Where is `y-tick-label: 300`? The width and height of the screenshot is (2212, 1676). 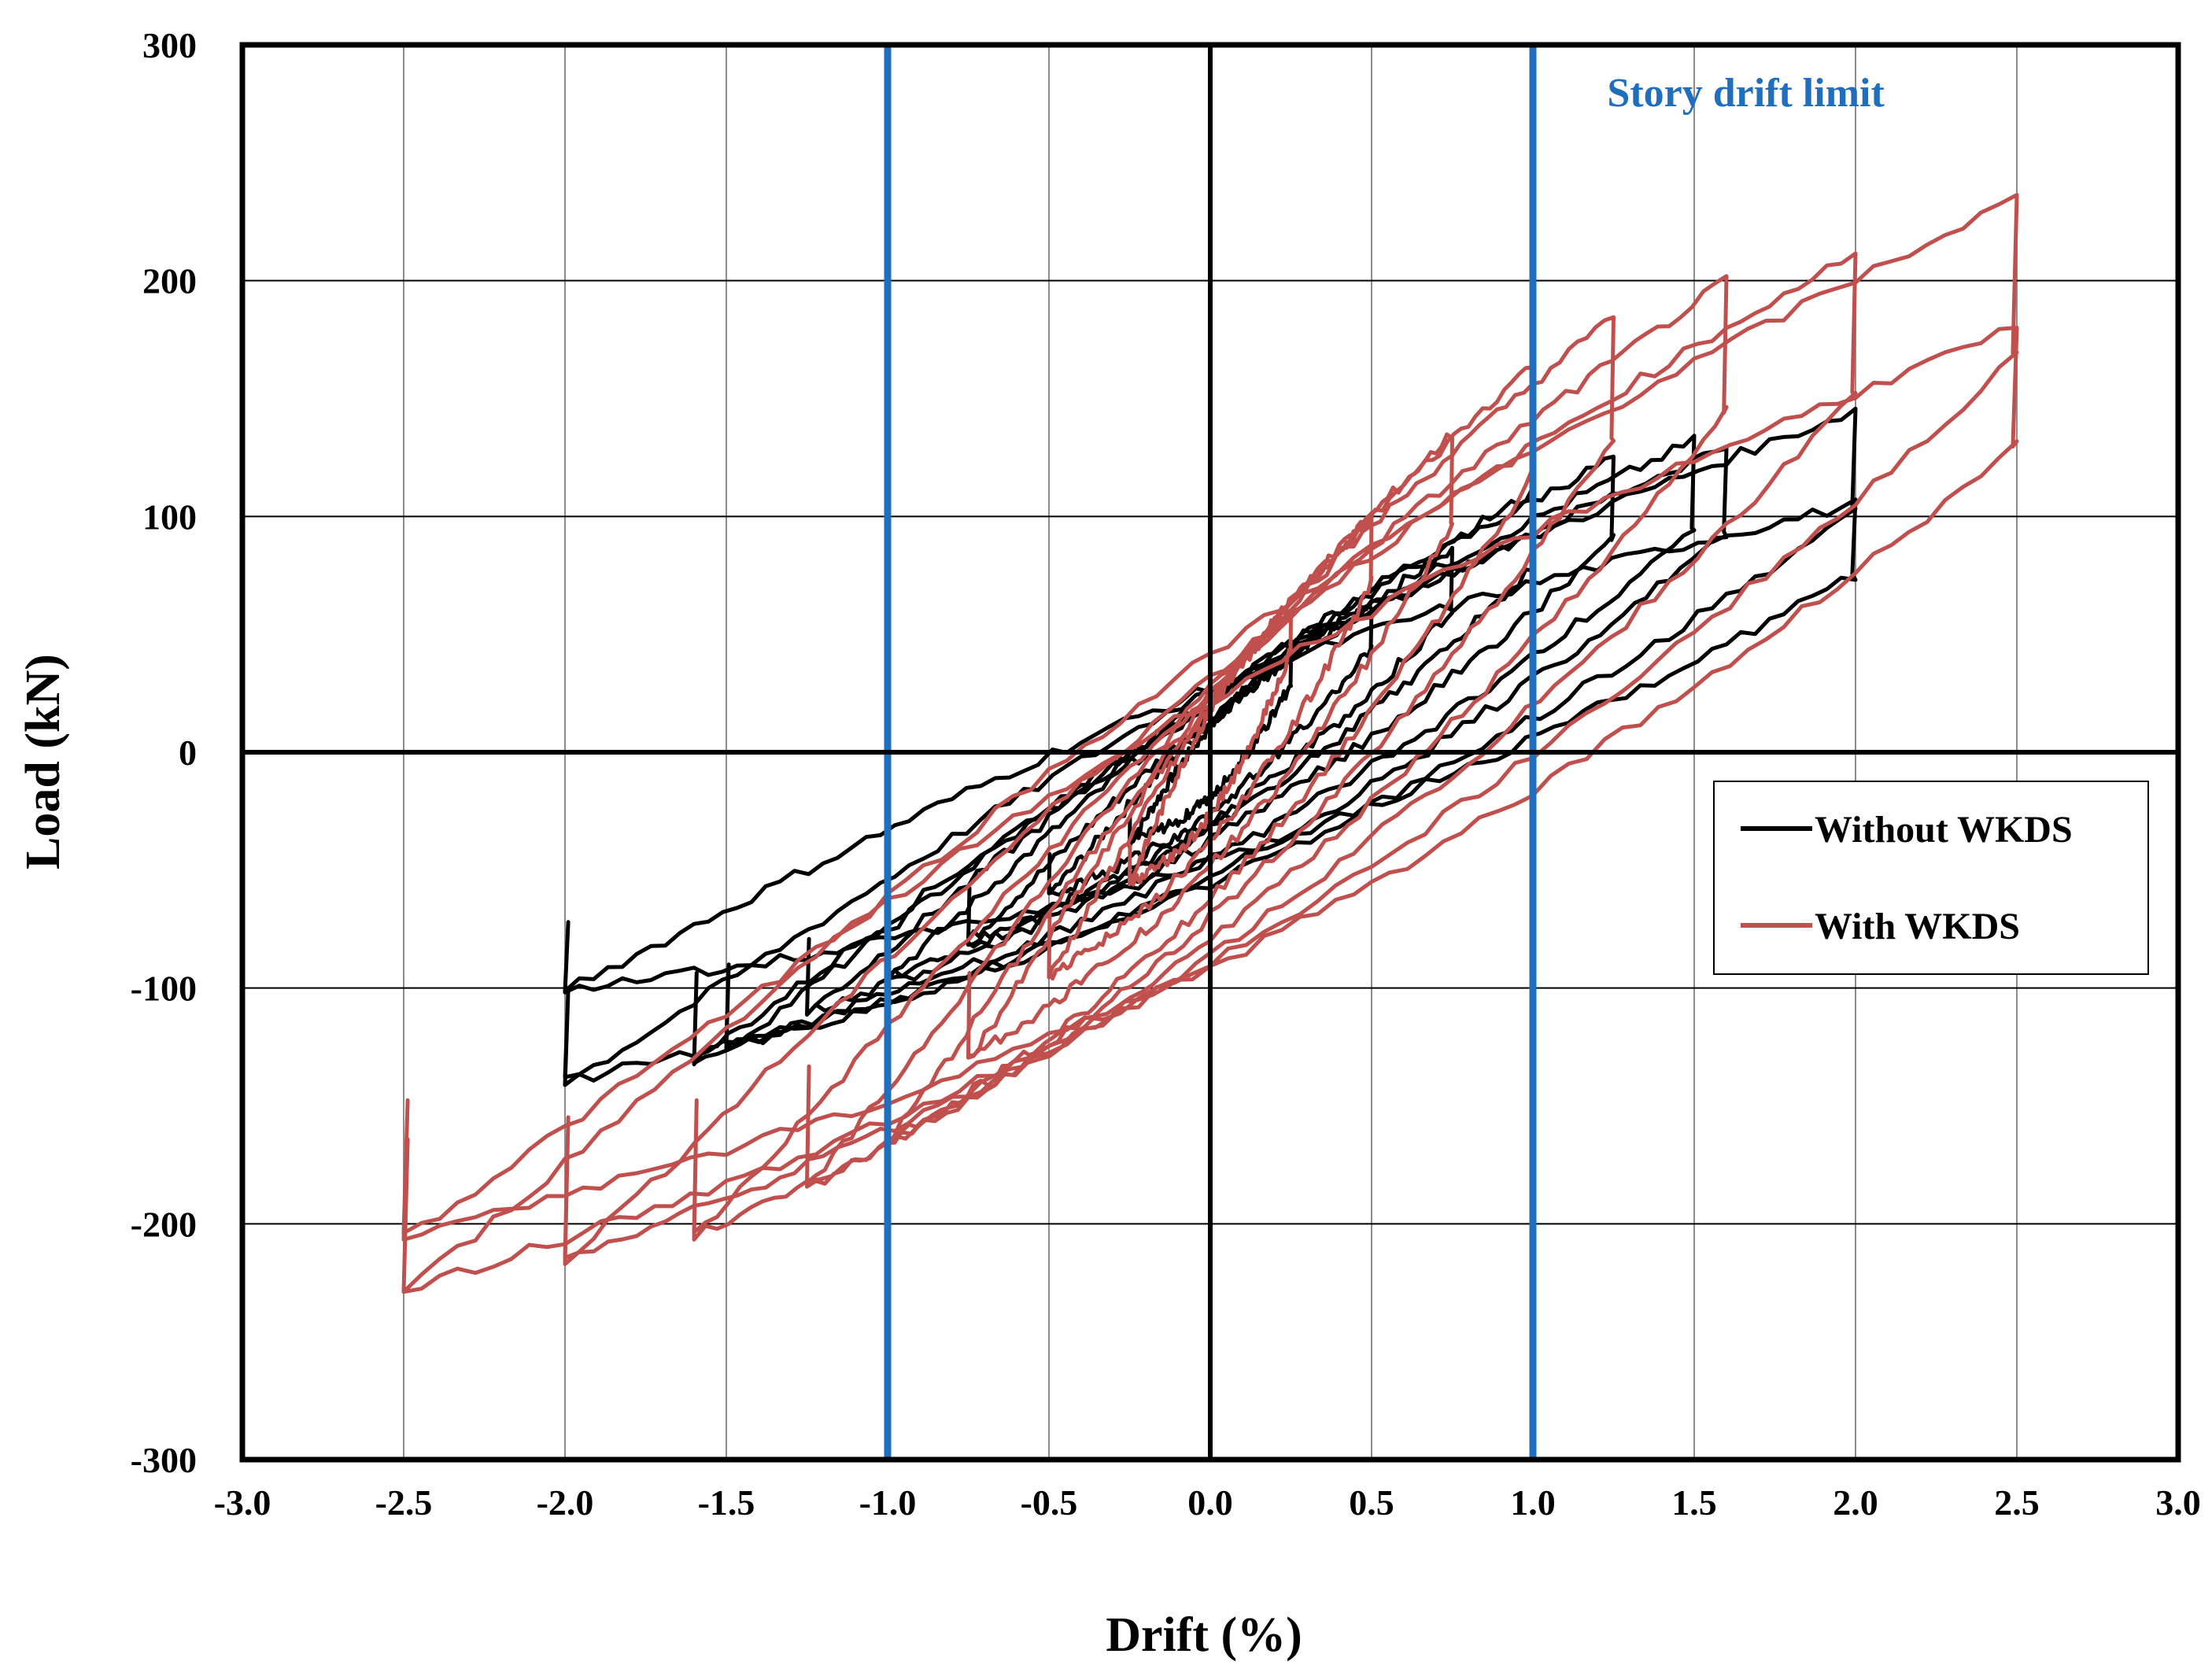 y-tick-label: 300 is located at coordinates (169, 45).